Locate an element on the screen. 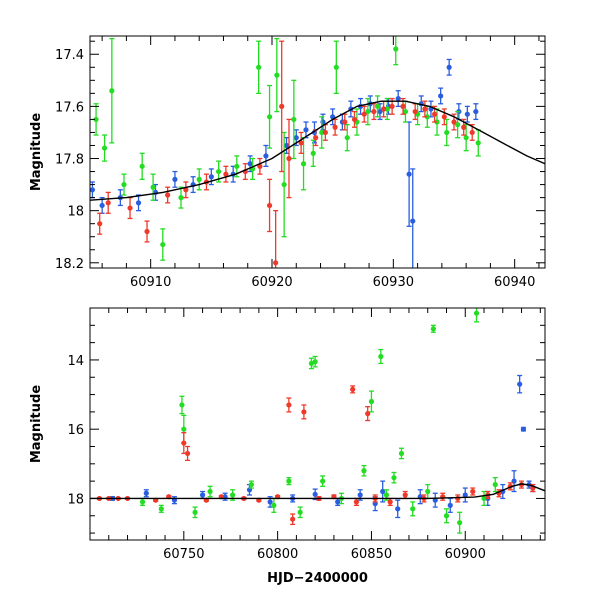 This screenshot has width=600, height=600. x-tick-label: 60930 is located at coordinates (393, 282).